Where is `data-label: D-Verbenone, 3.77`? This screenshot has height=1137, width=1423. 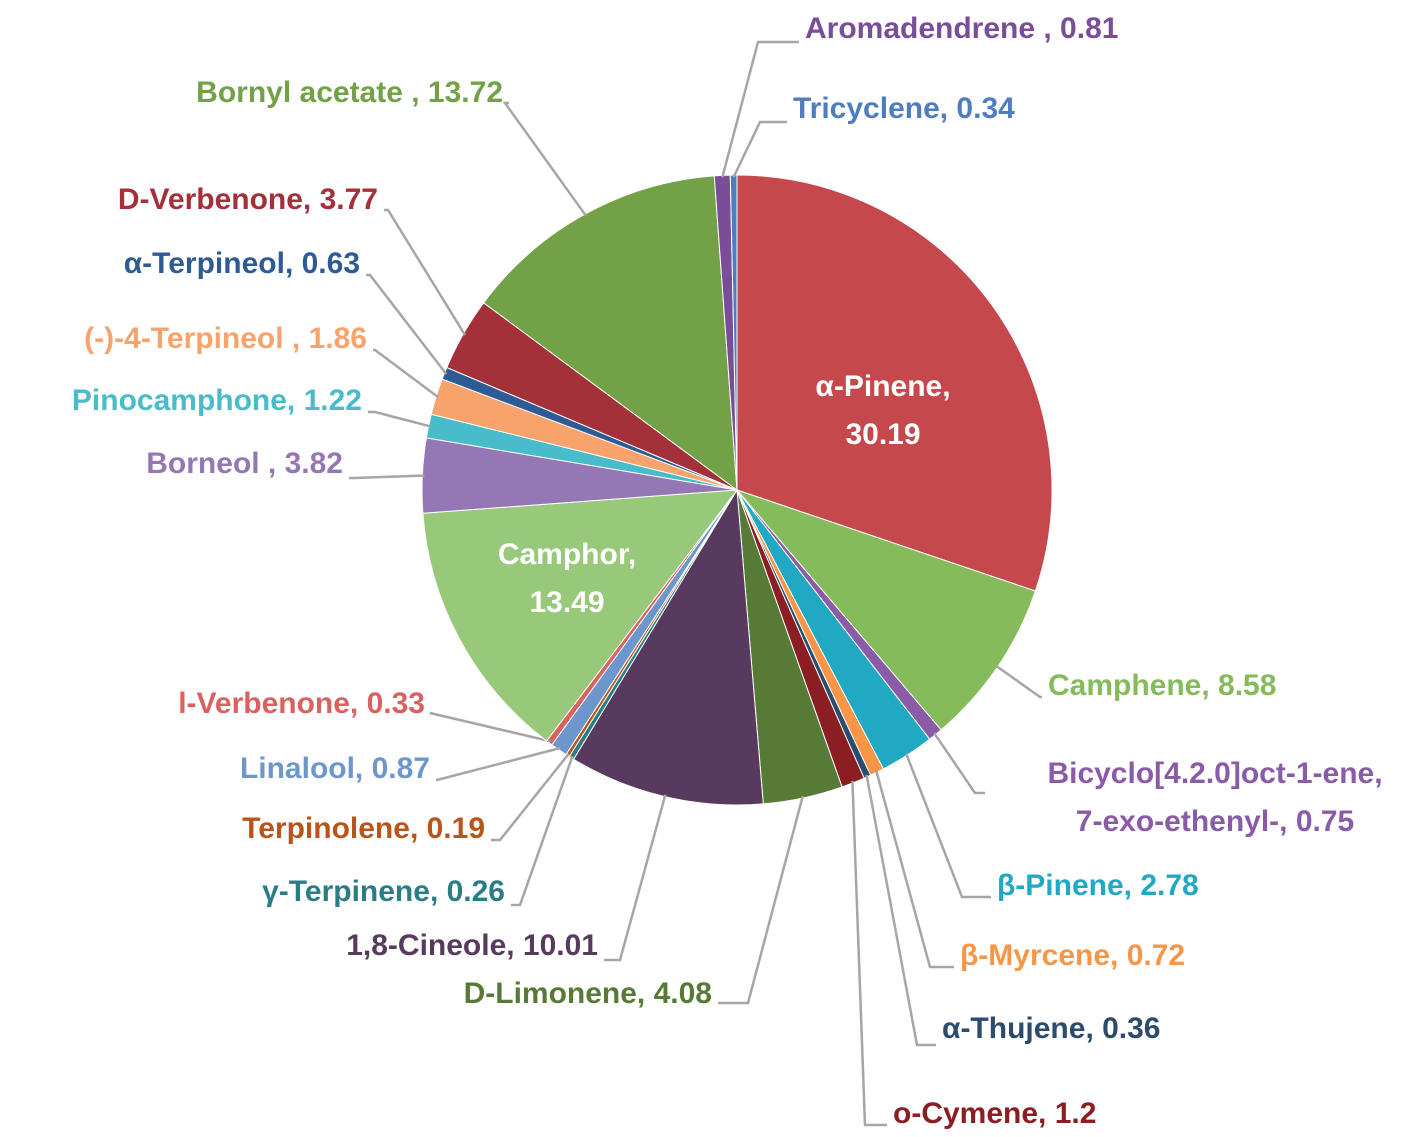 data-label: D-Verbenone, 3.77 is located at coordinates (248, 199).